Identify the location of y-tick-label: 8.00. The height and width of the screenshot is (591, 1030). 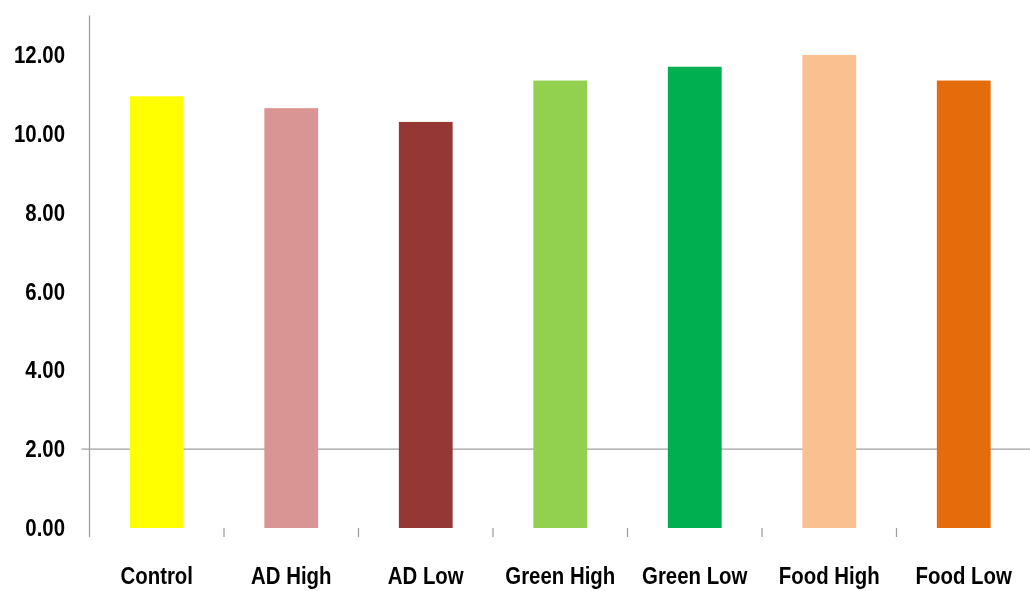
(45, 213).